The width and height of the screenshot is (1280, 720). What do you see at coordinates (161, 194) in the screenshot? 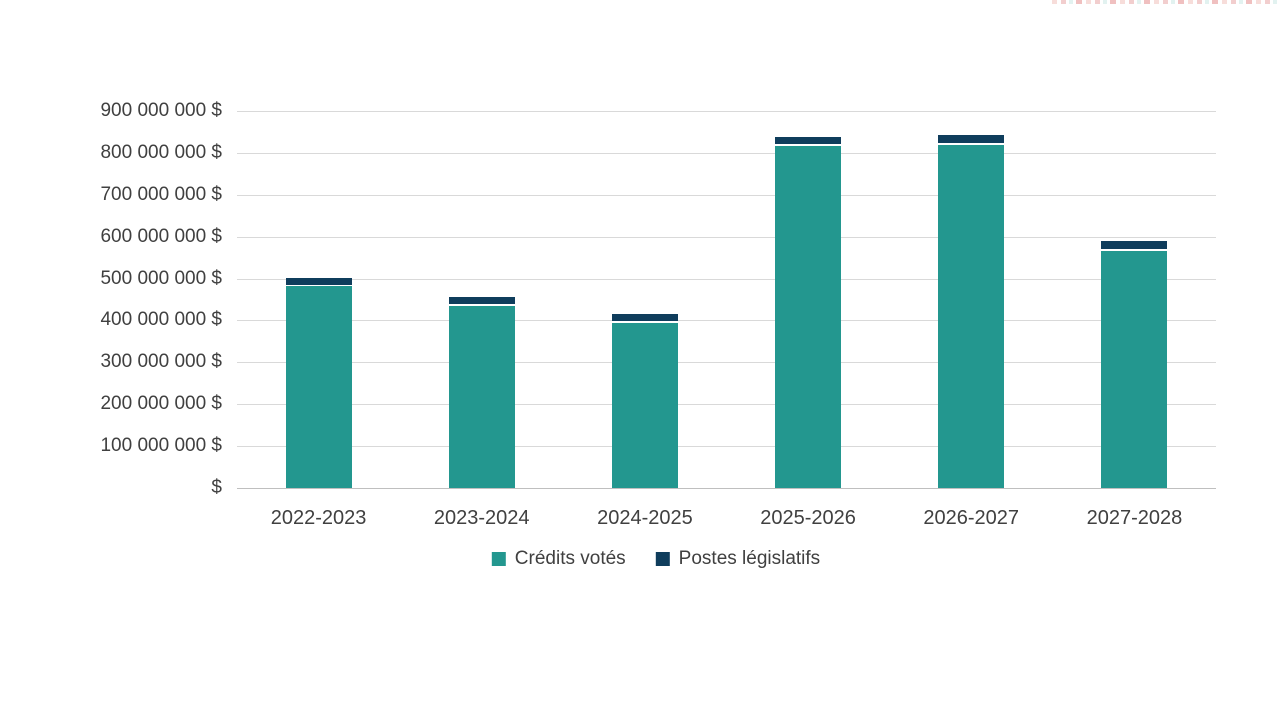
I see `y-tick-label: 700 000 000 $` at bounding box center [161, 194].